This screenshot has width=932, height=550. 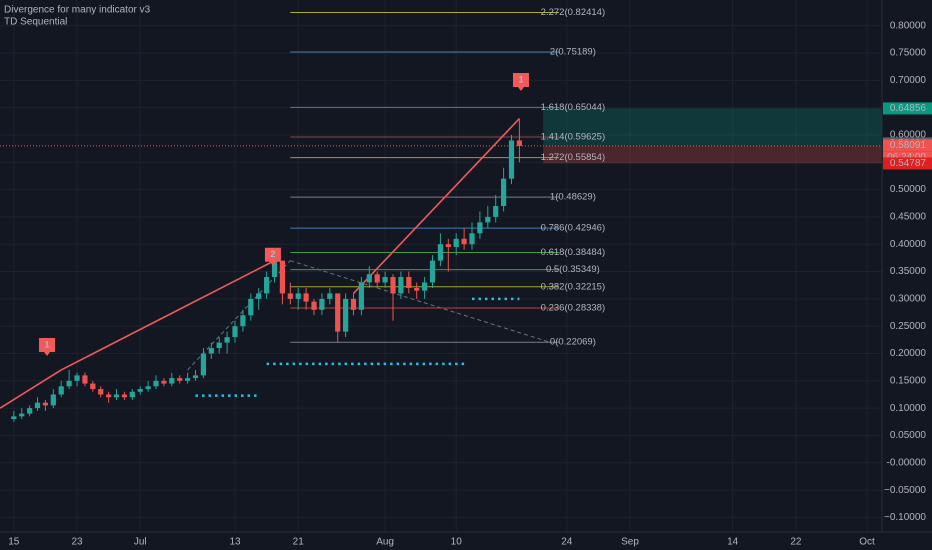 What do you see at coordinates (299, 542) in the screenshot?
I see `x-tick-label: 21` at bounding box center [299, 542].